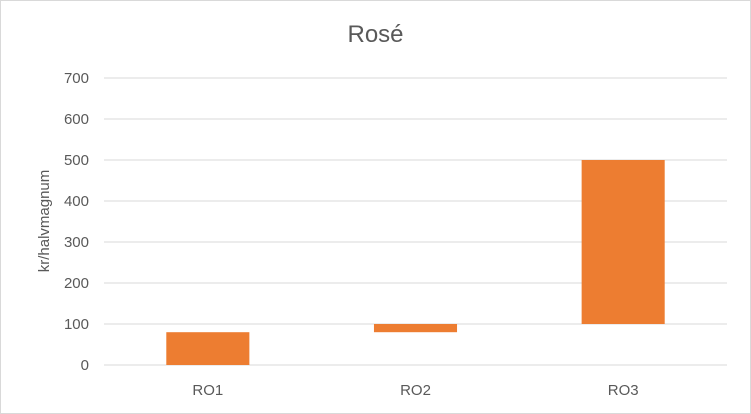 The image size is (751, 414). What do you see at coordinates (76, 201) in the screenshot?
I see `y-tick-label: 400` at bounding box center [76, 201].